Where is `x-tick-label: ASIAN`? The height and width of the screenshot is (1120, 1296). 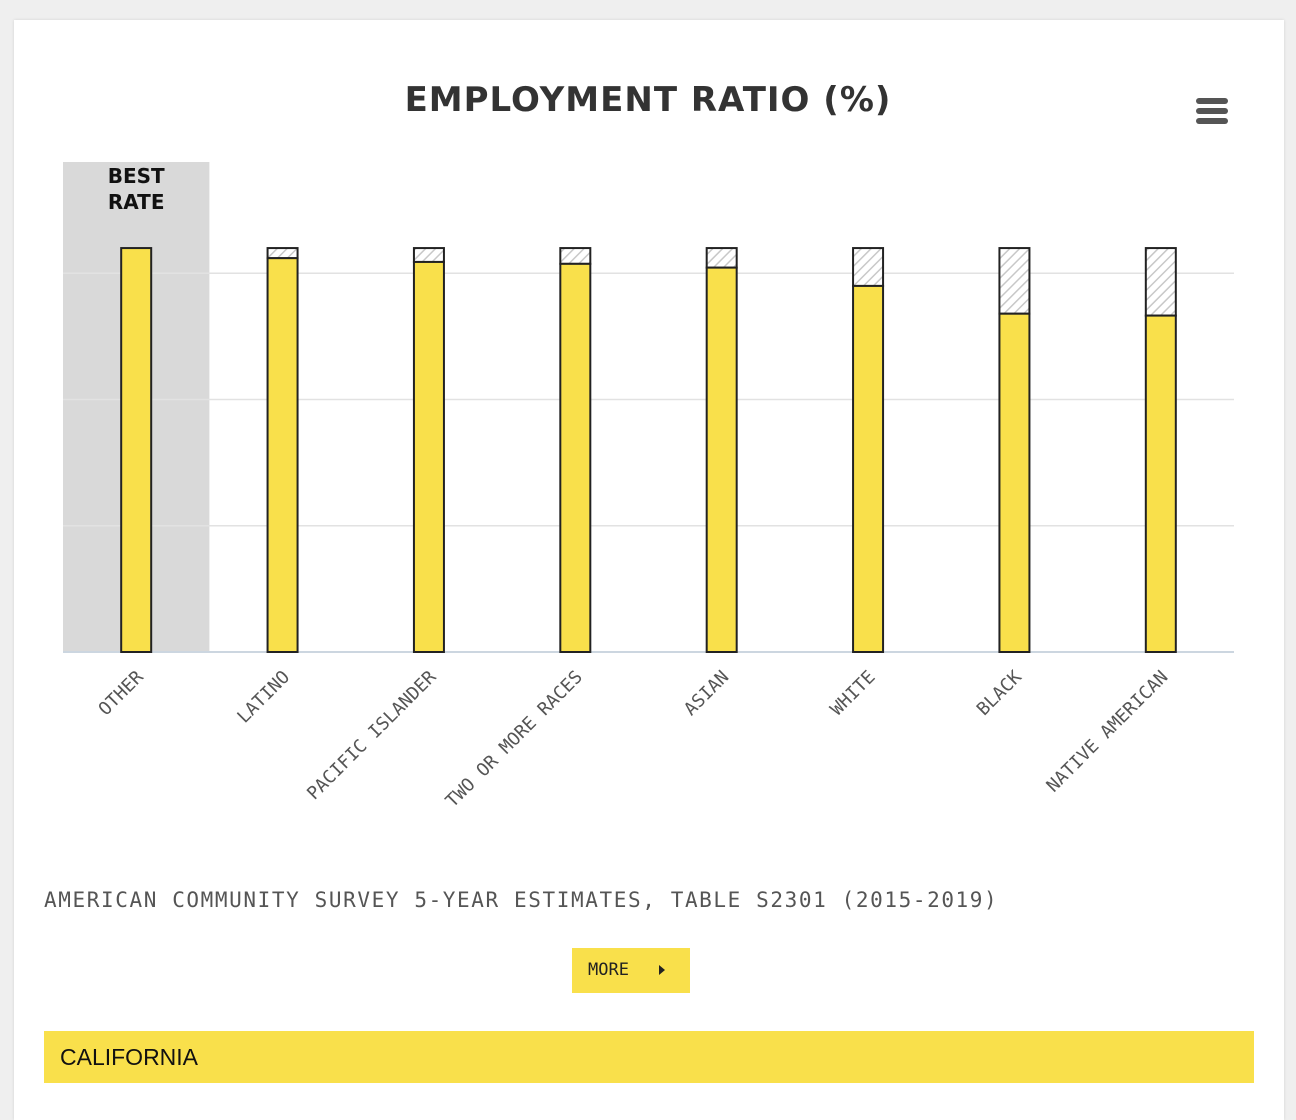 x-tick-label: ASIAN is located at coordinates (706, 693).